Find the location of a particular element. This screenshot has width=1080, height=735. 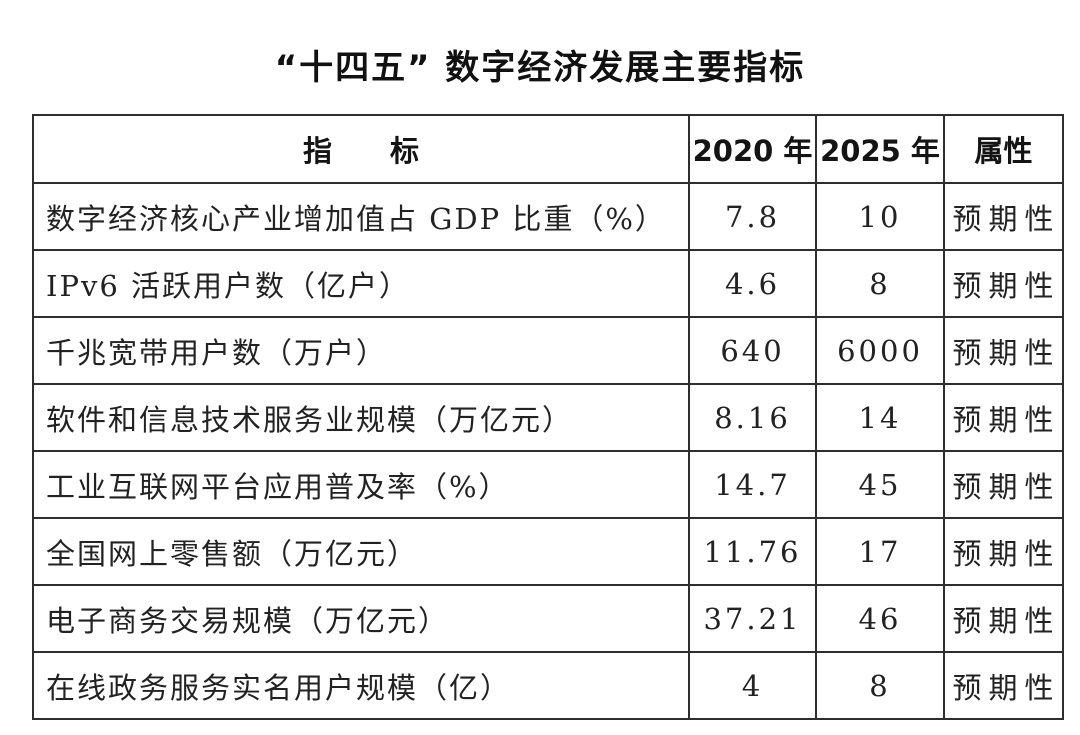

indicator-cell: 电子商务交易规模（万亿元） is located at coordinates (361, 619).